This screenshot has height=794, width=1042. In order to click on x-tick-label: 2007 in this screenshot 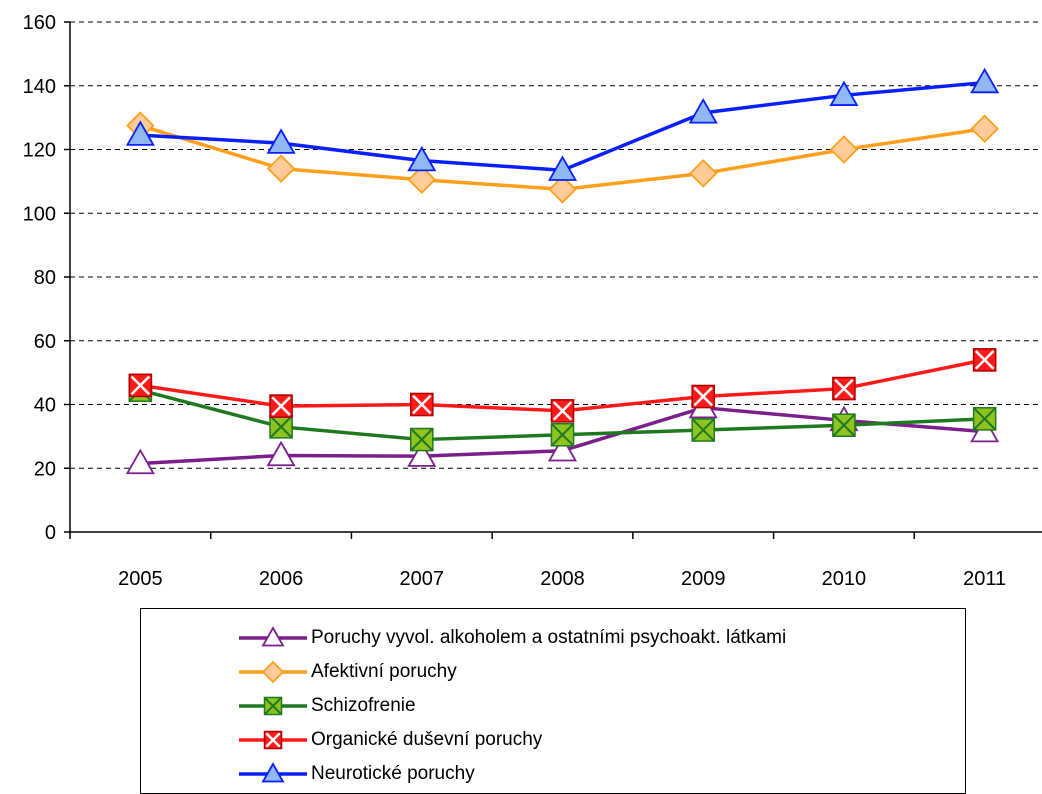, I will do `click(422, 579)`.